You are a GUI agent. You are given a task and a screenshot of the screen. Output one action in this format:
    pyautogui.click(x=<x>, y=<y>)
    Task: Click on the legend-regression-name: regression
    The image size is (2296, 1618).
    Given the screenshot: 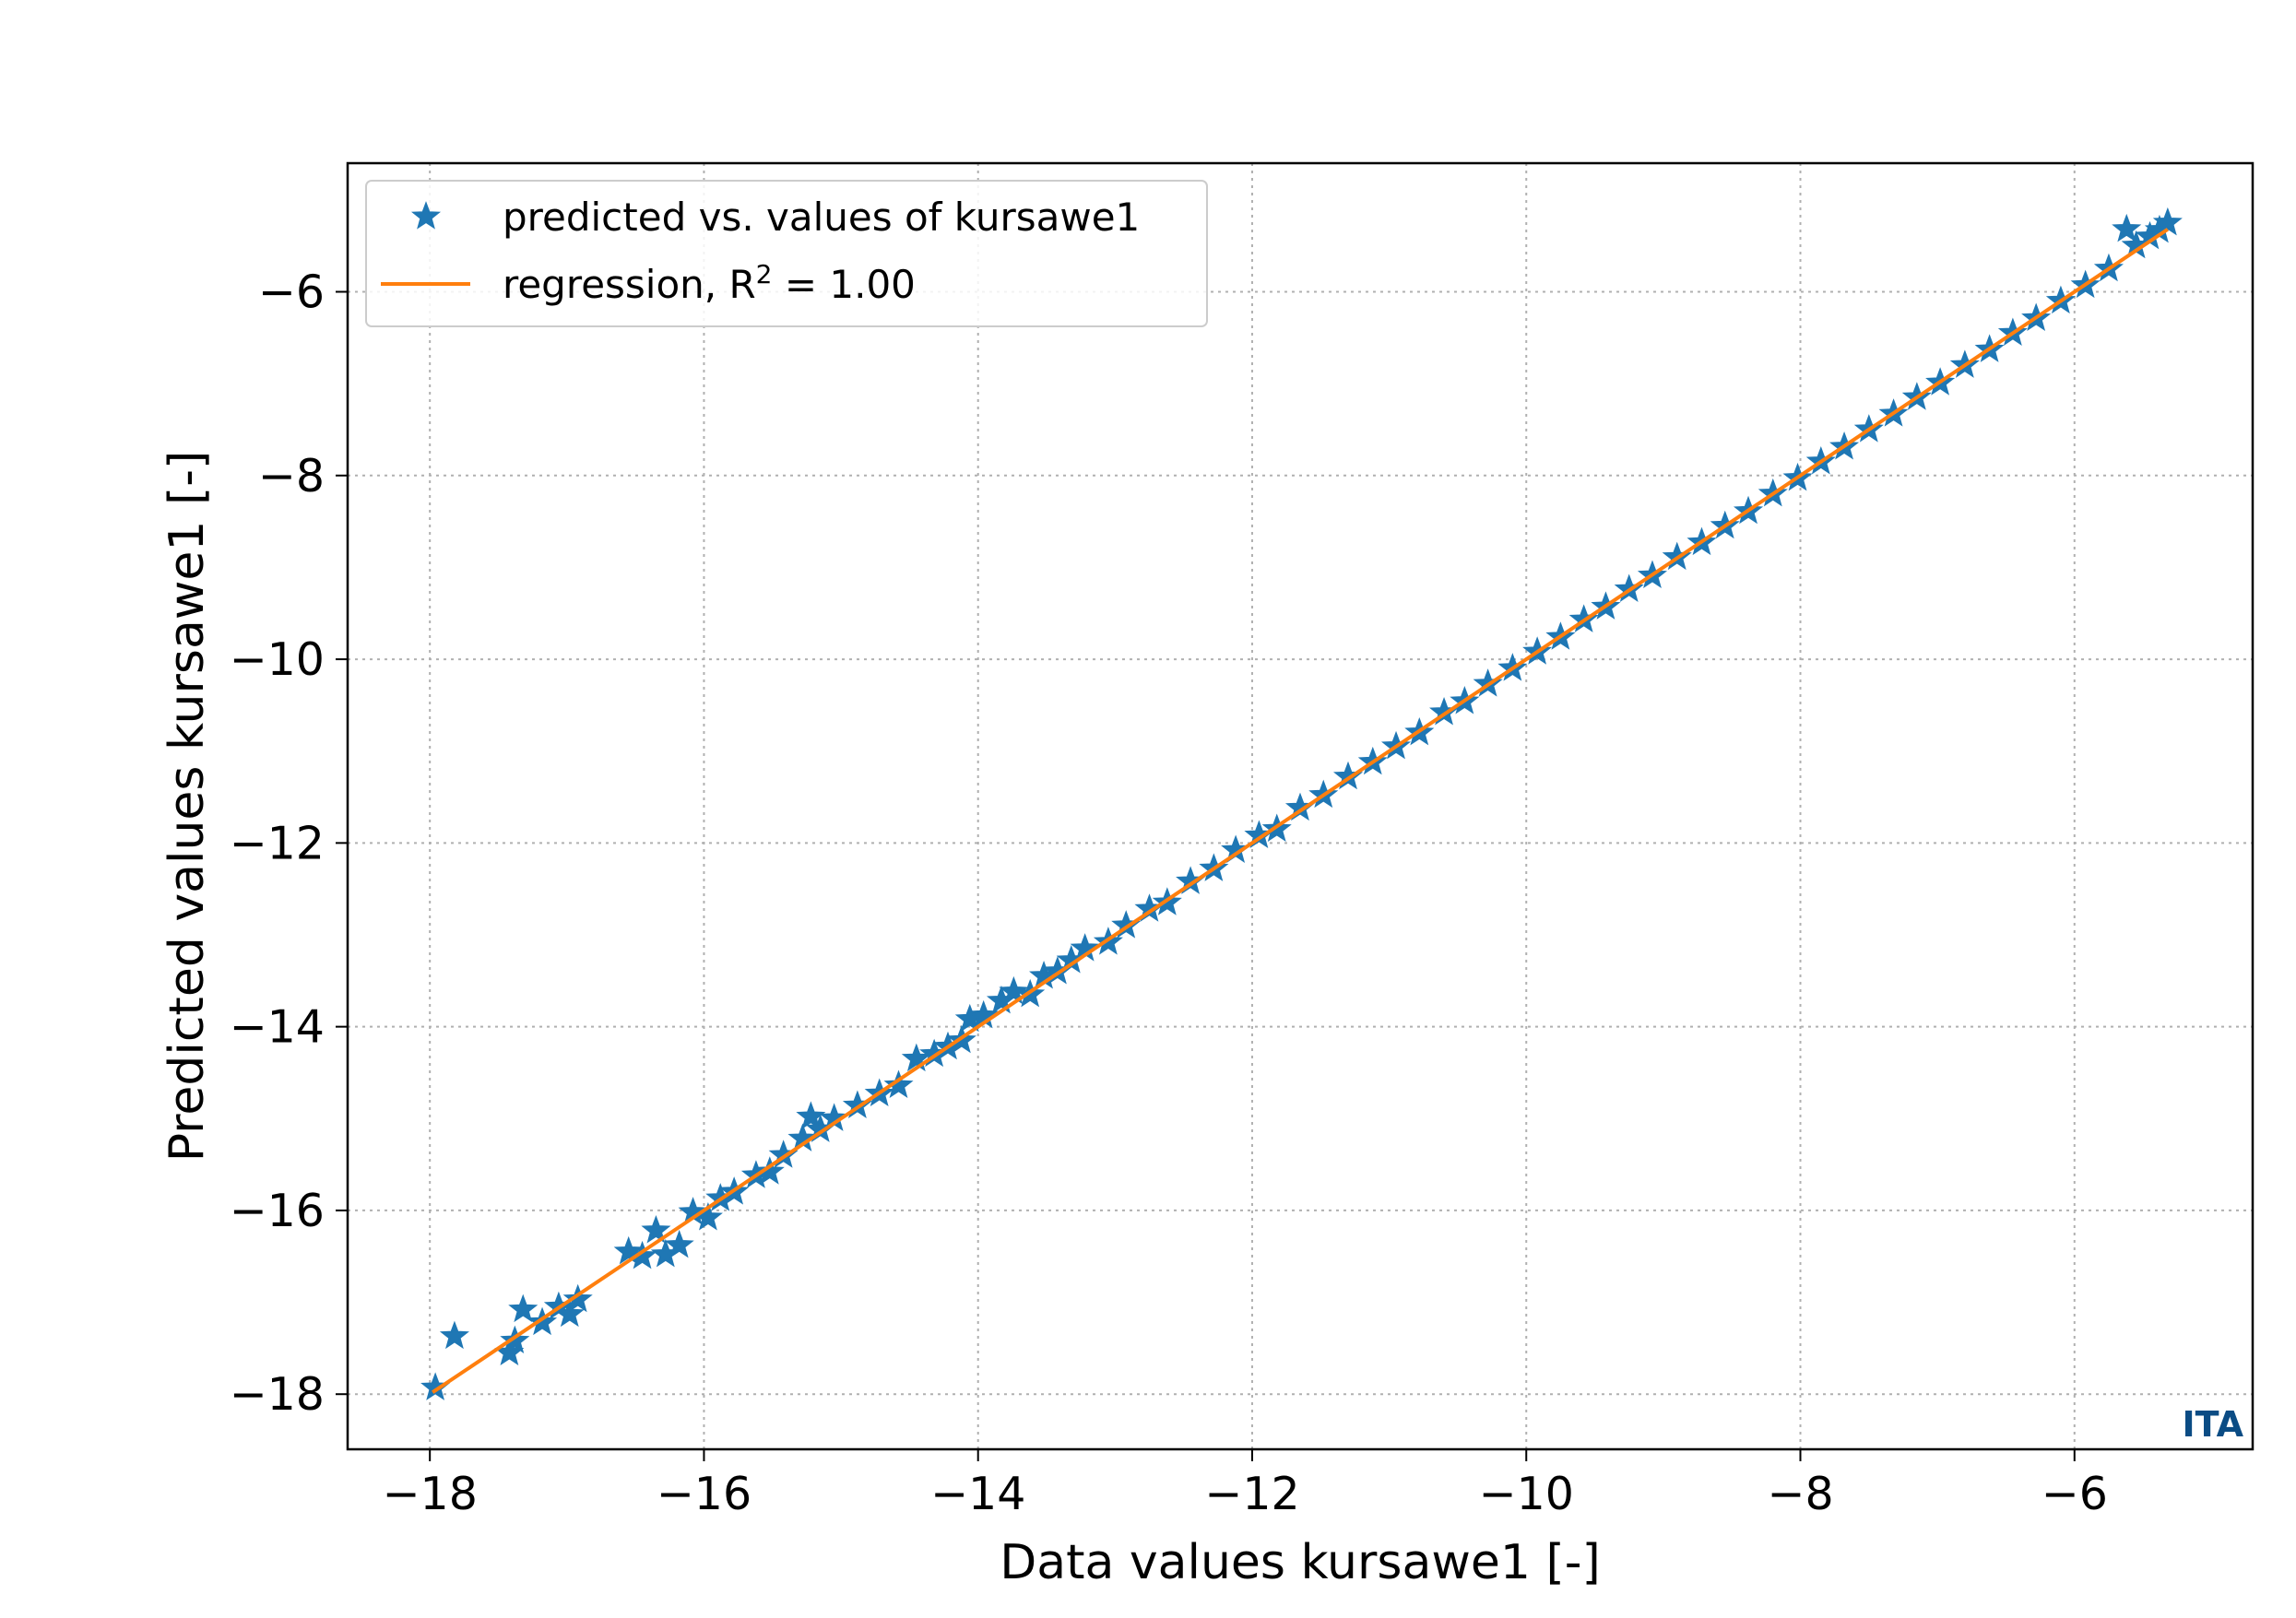 What is the action you would take?
    pyautogui.click(x=603, y=284)
    